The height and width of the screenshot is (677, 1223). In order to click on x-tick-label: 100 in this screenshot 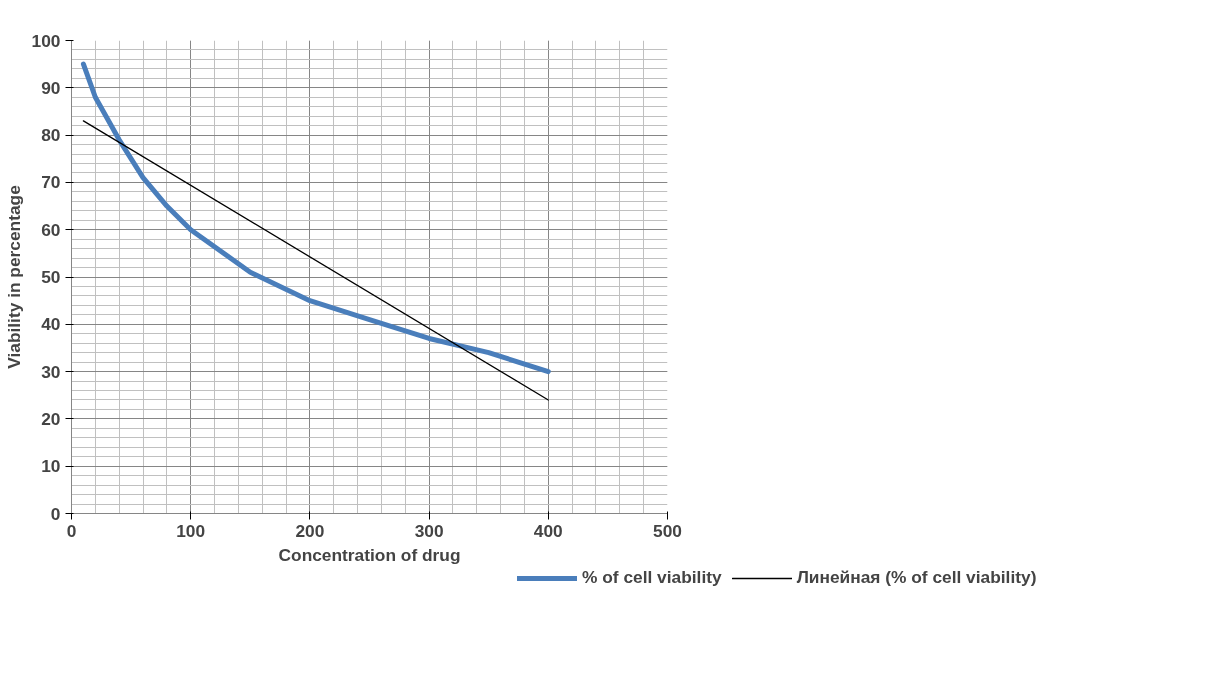, I will do `click(191, 530)`.